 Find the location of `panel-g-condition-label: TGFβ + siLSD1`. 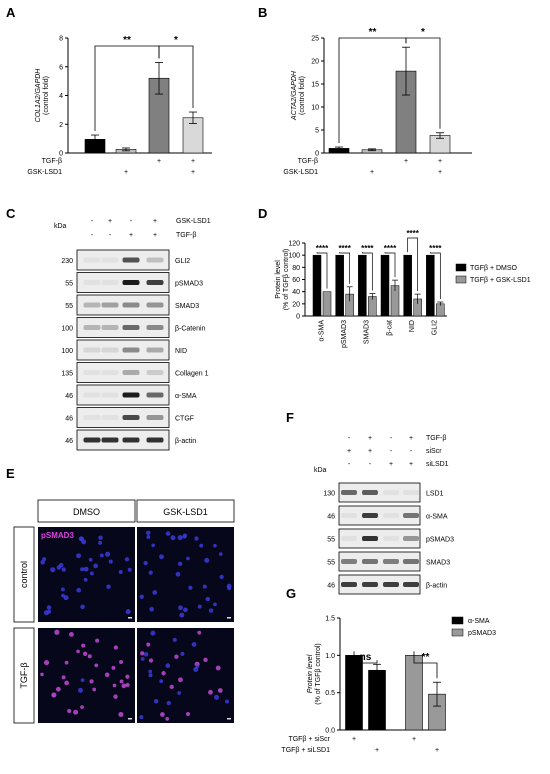

panel-g-condition-label: TGFβ + siLSD1 is located at coordinates (305, 750).